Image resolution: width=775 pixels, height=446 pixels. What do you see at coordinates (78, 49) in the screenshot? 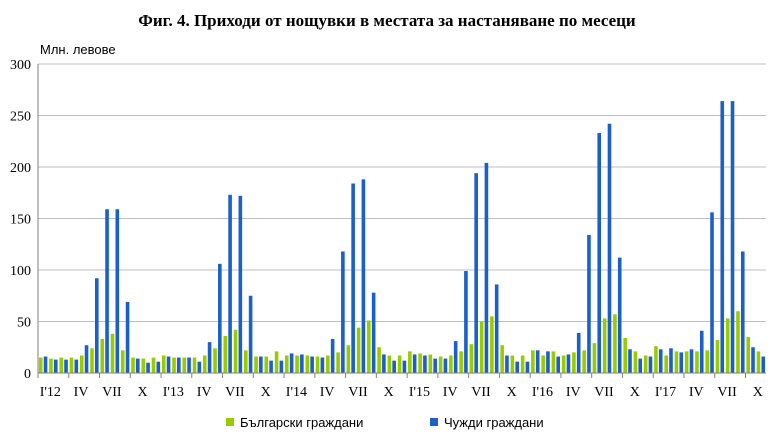
I see `y-axis-unit-label: Млн. левове` at bounding box center [78, 49].